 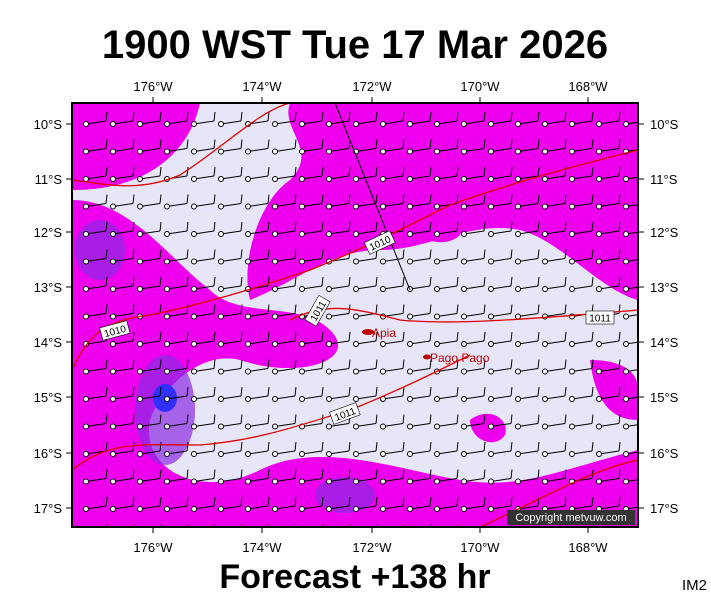 I want to click on place-label: Apia, so click(x=384, y=333).